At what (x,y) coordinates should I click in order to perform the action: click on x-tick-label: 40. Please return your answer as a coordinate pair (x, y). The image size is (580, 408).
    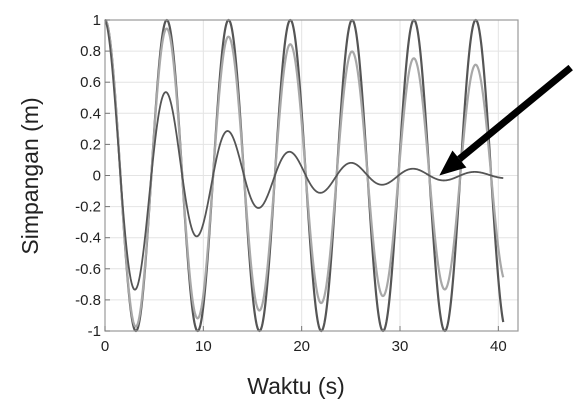
    Looking at the image, I should click on (498, 346).